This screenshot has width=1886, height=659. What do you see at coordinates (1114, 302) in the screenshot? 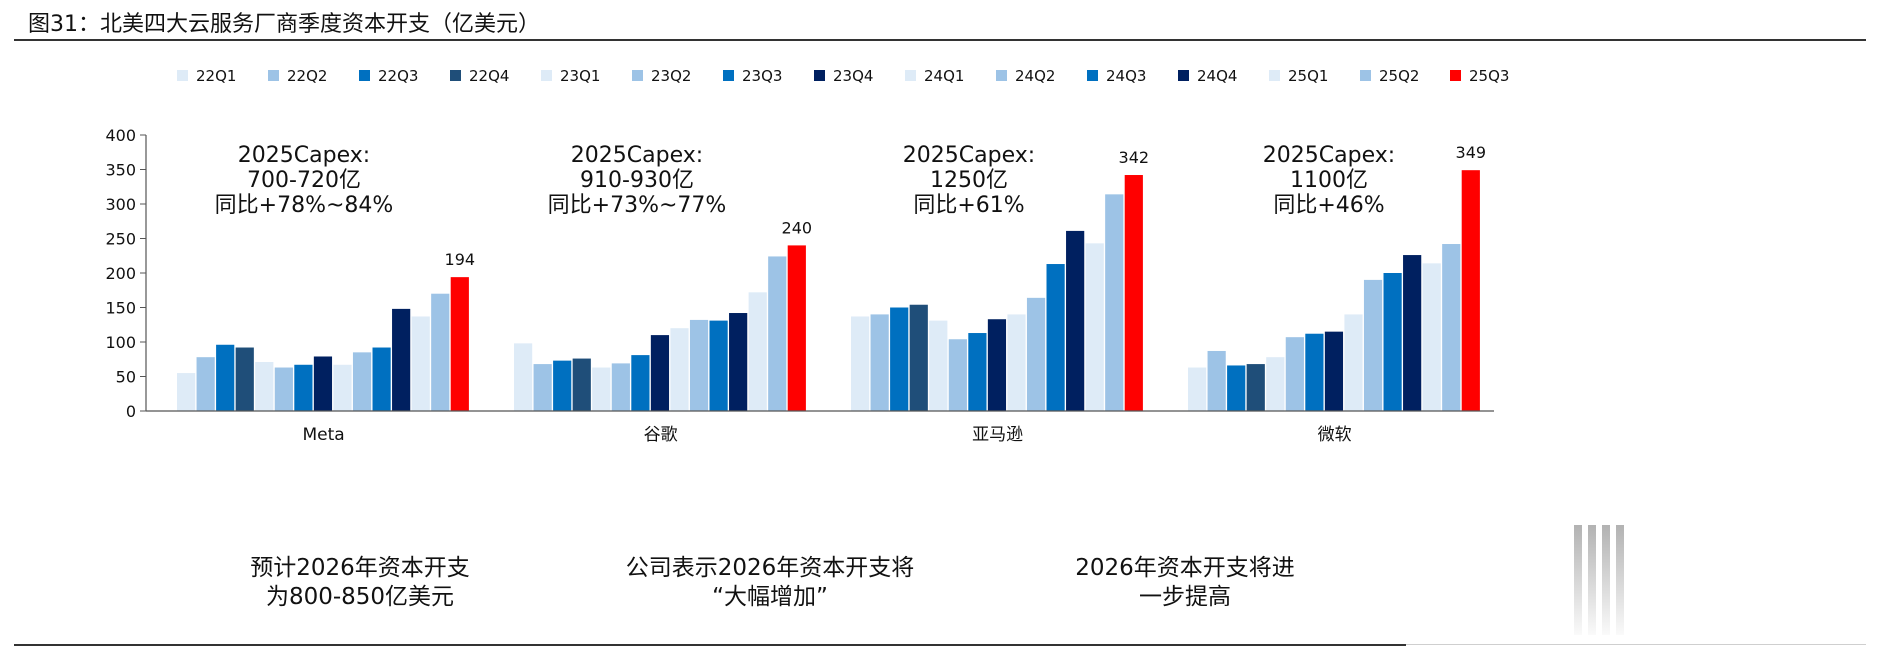
I see `bar-亚马逊-25Q2` at bounding box center [1114, 302].